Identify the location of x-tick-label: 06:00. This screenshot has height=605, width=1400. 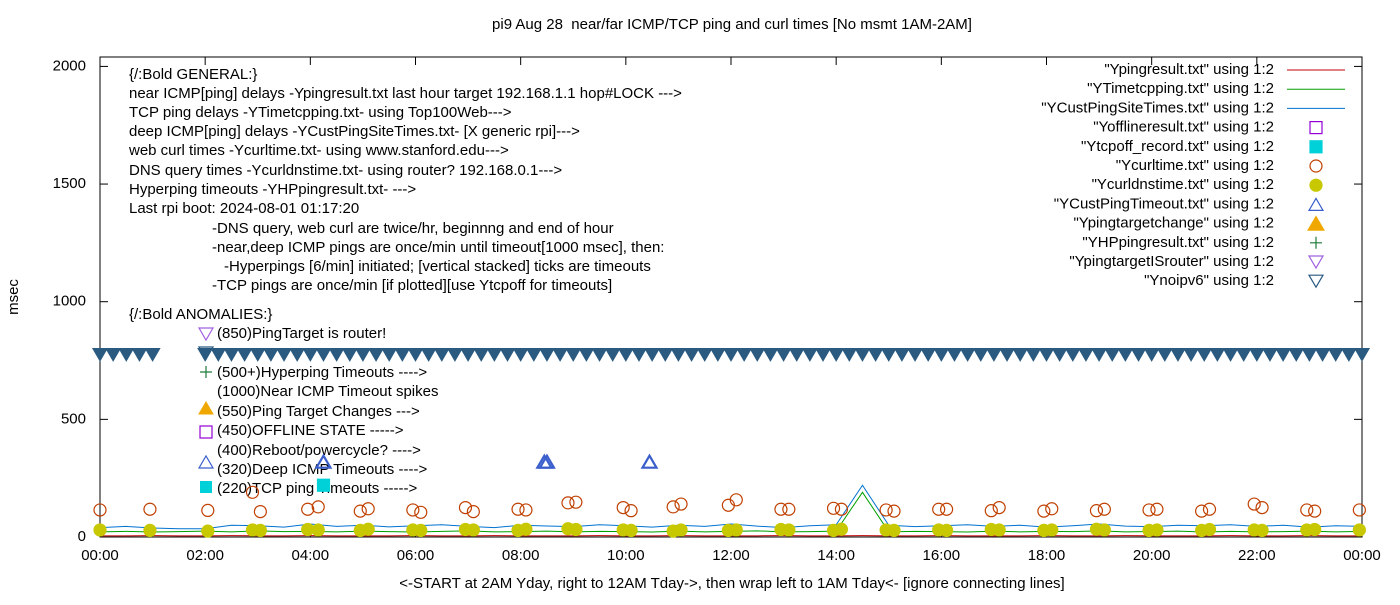
(416, 555).